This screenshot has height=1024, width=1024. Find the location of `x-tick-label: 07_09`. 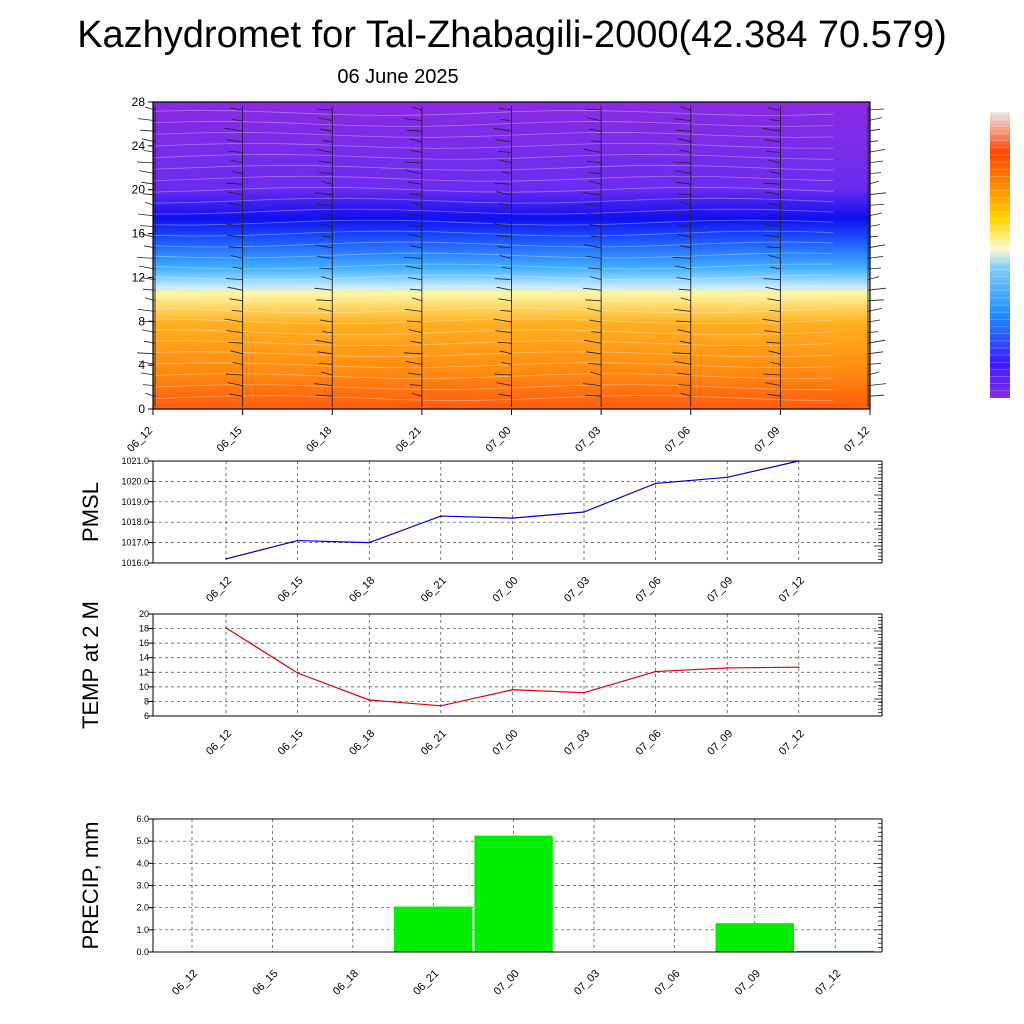

x-tick-label: 07_09 is located at coordinates (748, 983).